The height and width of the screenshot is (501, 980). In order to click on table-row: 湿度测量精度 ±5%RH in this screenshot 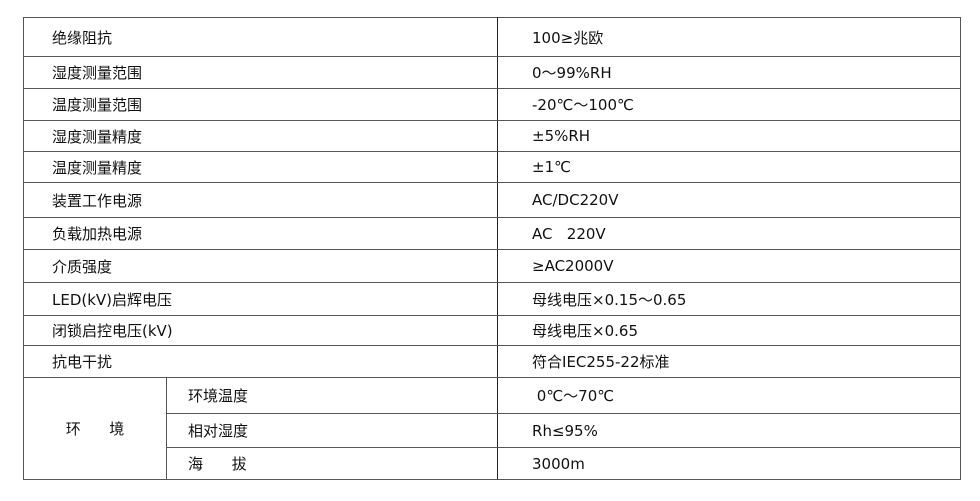, I will do `click(491, 136)`.